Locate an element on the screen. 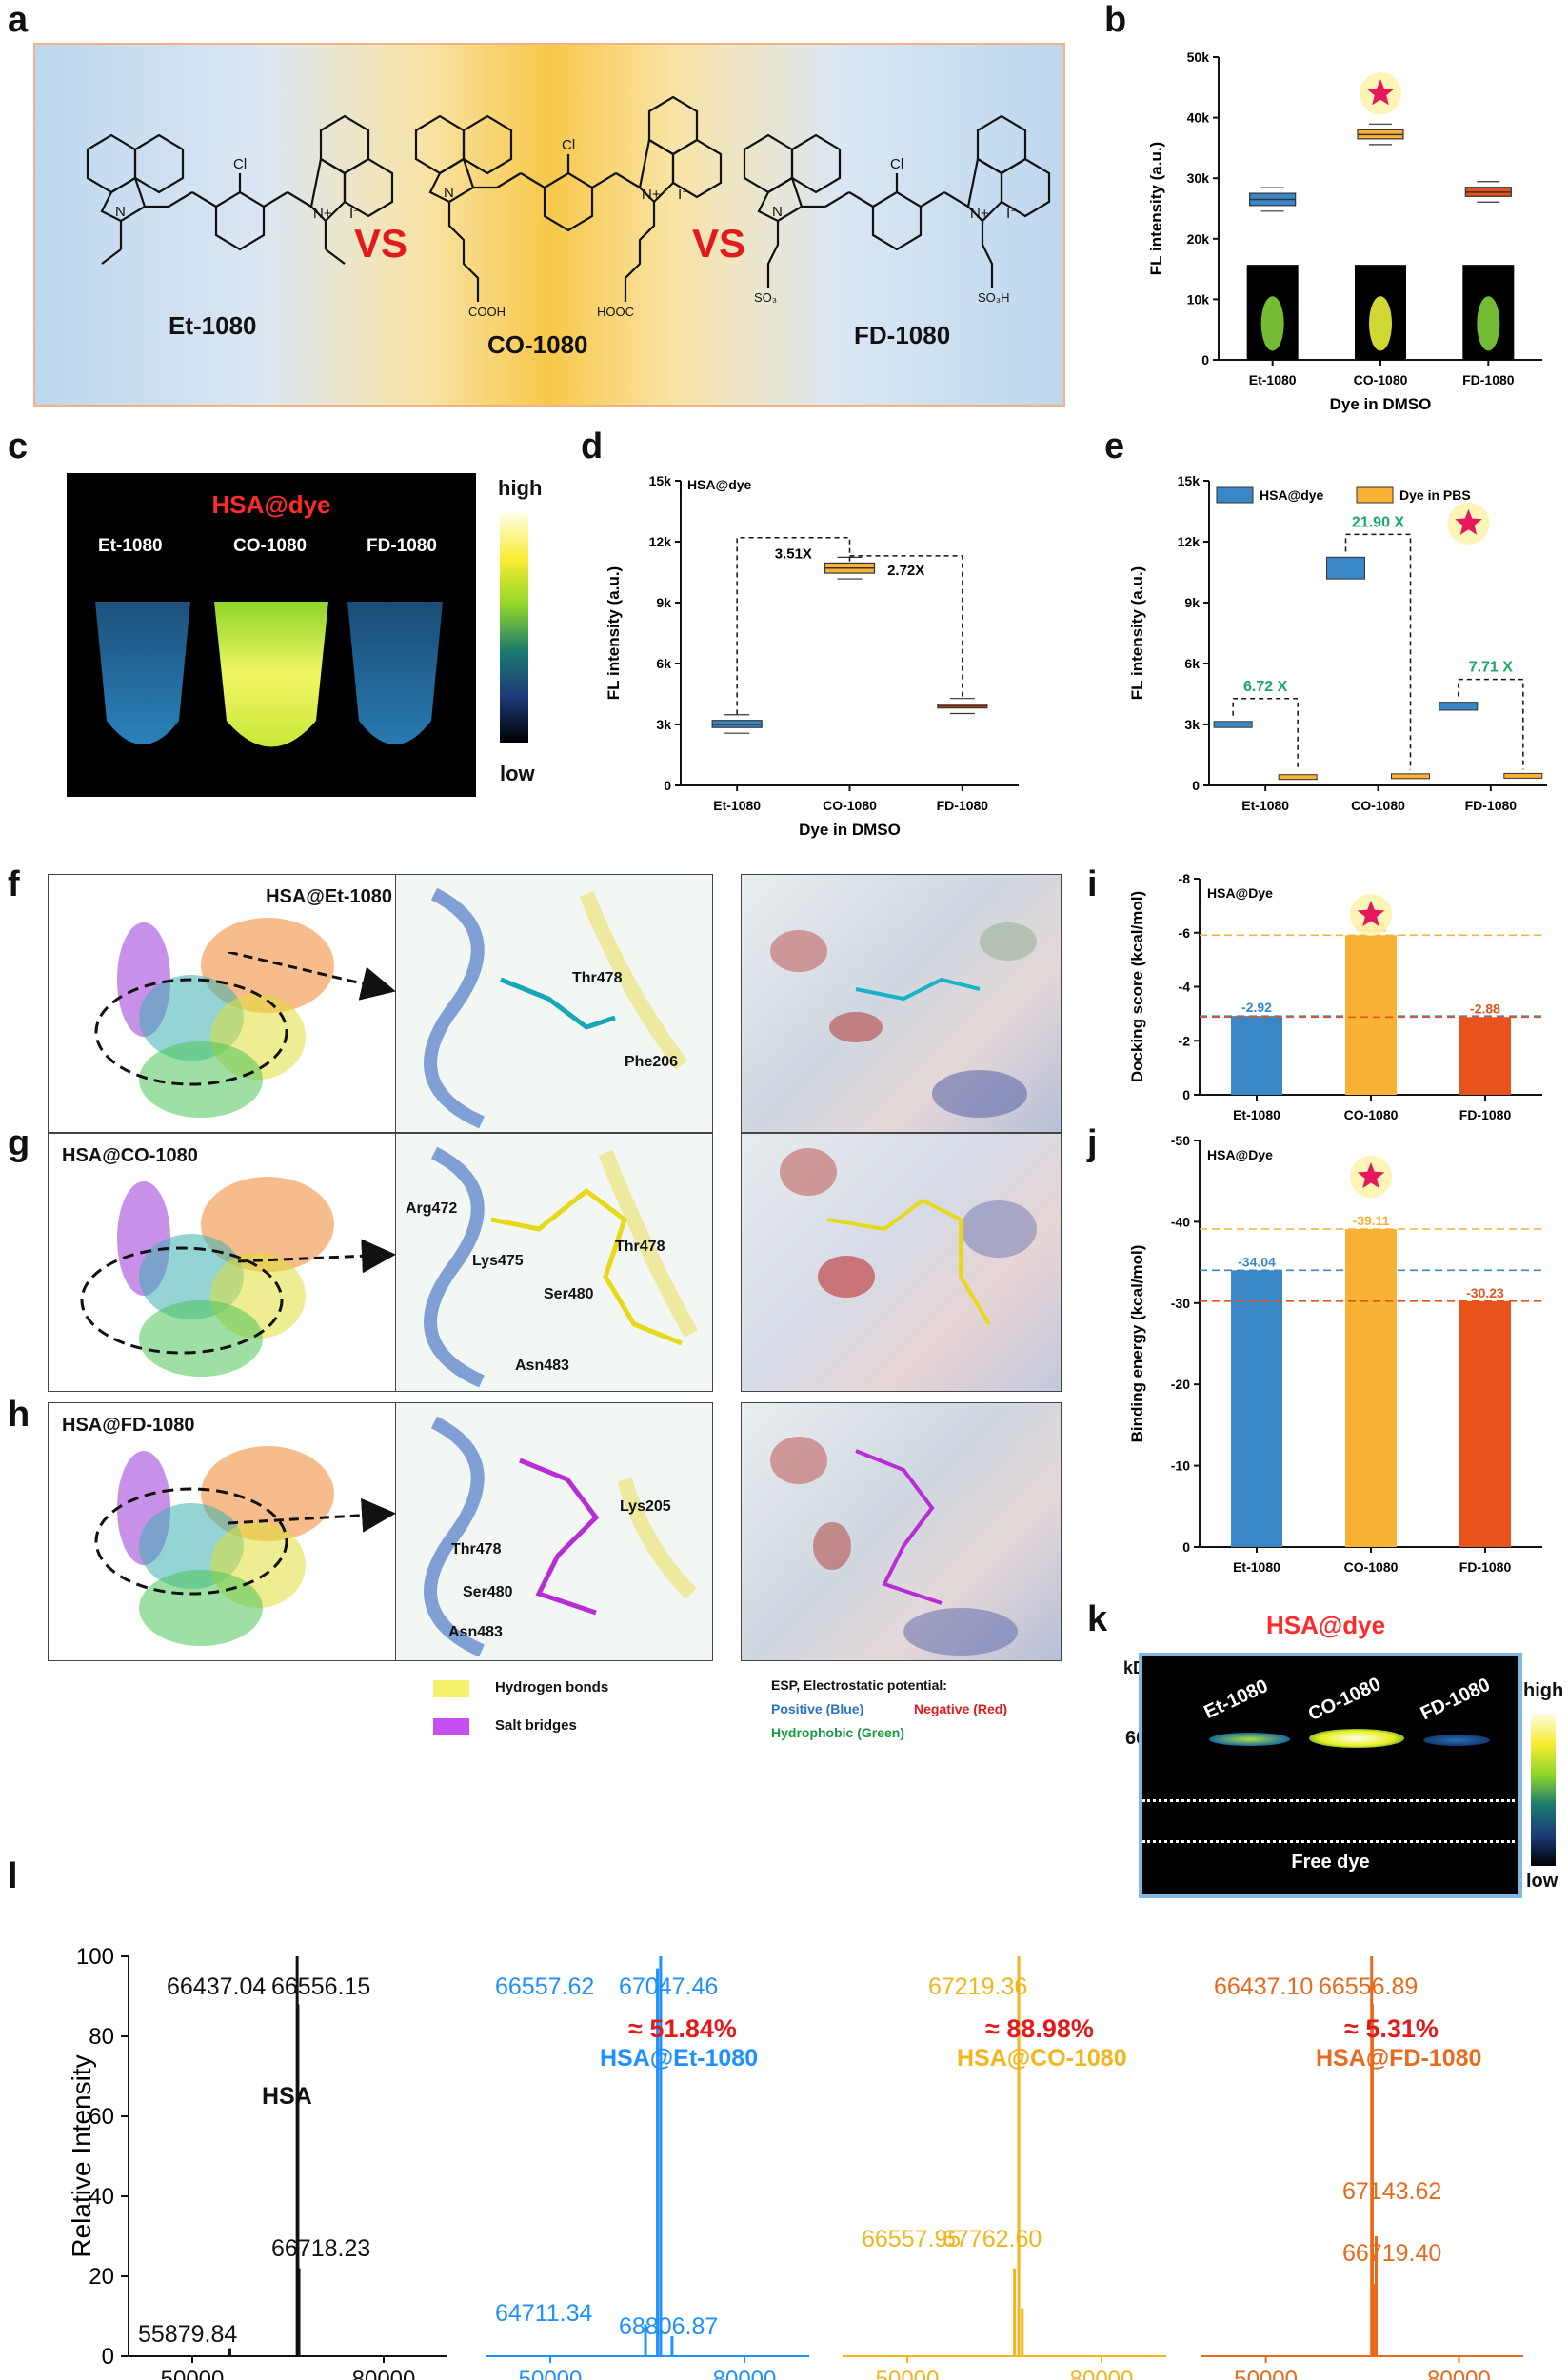 The image size is (1568, 2380). y-tick-label: 12k is located at coordinates (1190, 541).